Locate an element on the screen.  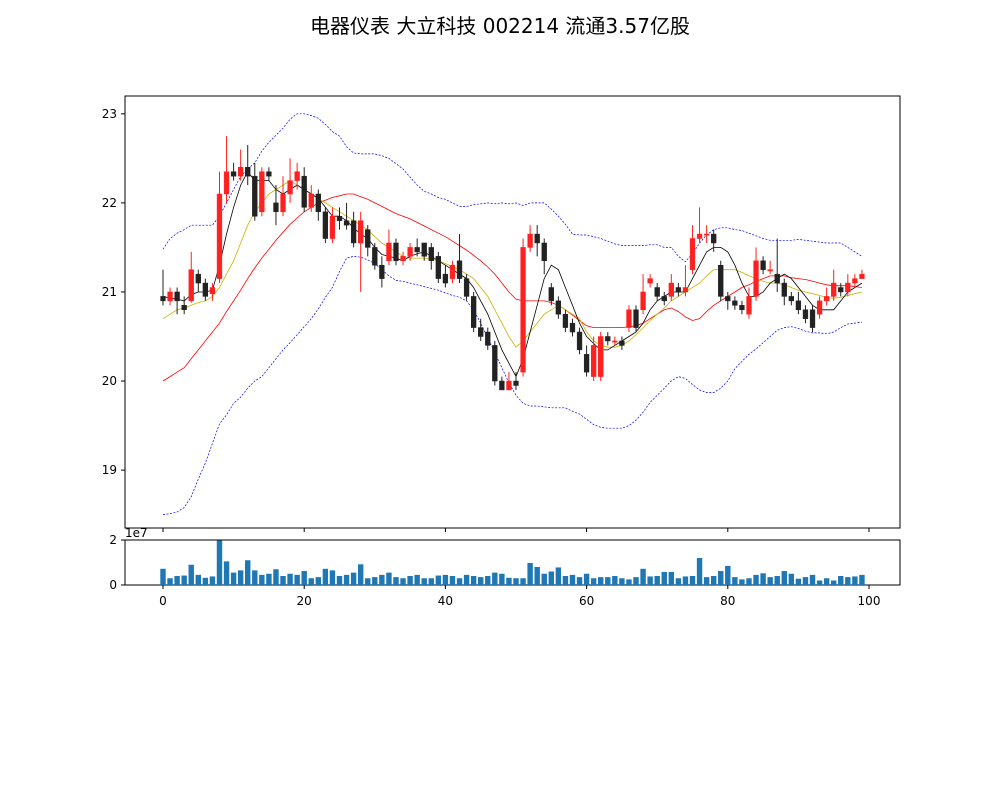
volume-ytick-label: 0 is located at coordinates (113, 585).